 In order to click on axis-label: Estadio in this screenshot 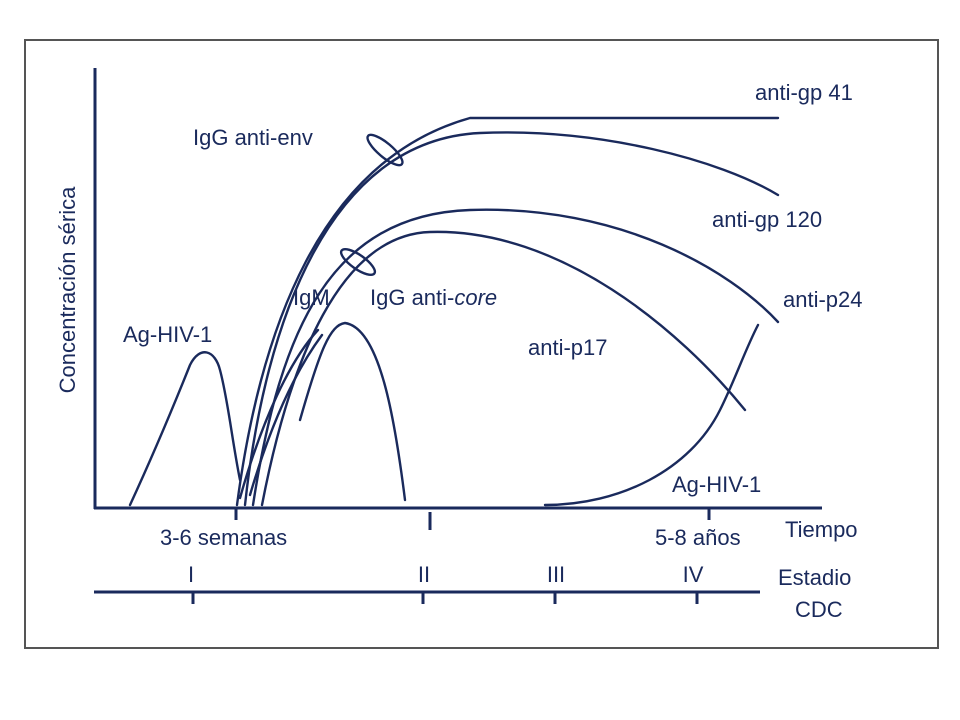, I will do `click(814, 577)`.